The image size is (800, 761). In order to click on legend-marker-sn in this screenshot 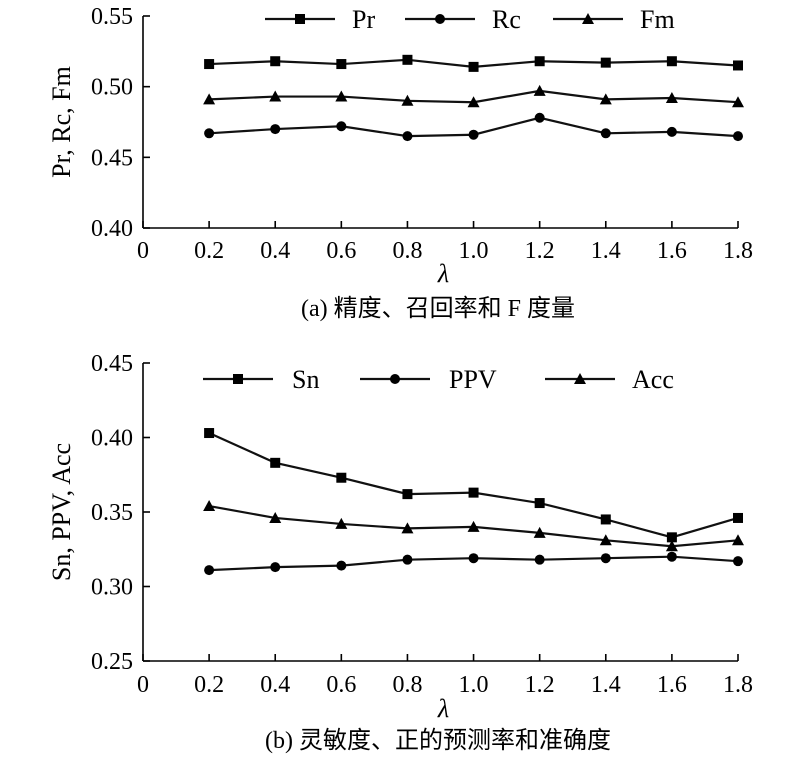, I will do `click(238, 379)`.